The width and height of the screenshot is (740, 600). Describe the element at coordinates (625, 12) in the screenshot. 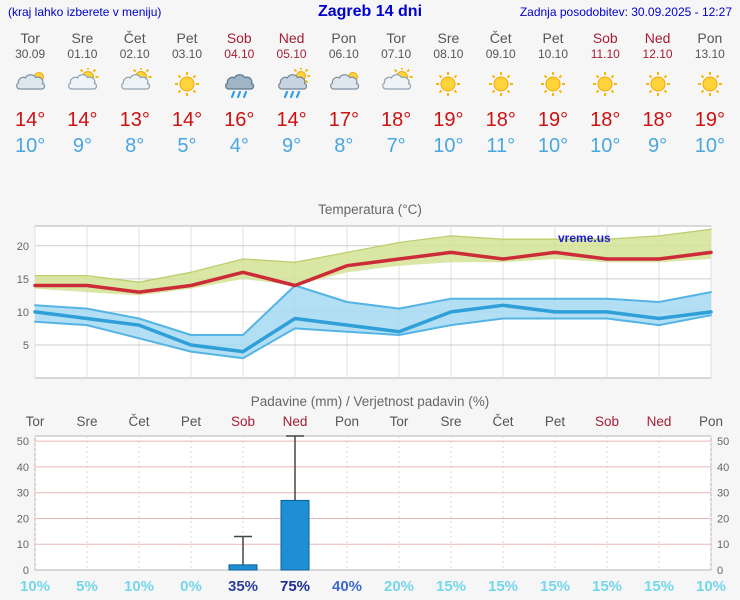

I see `last-updated-label: Zadnja posodobitev: 30.09.2025 - 12:27` at that location.